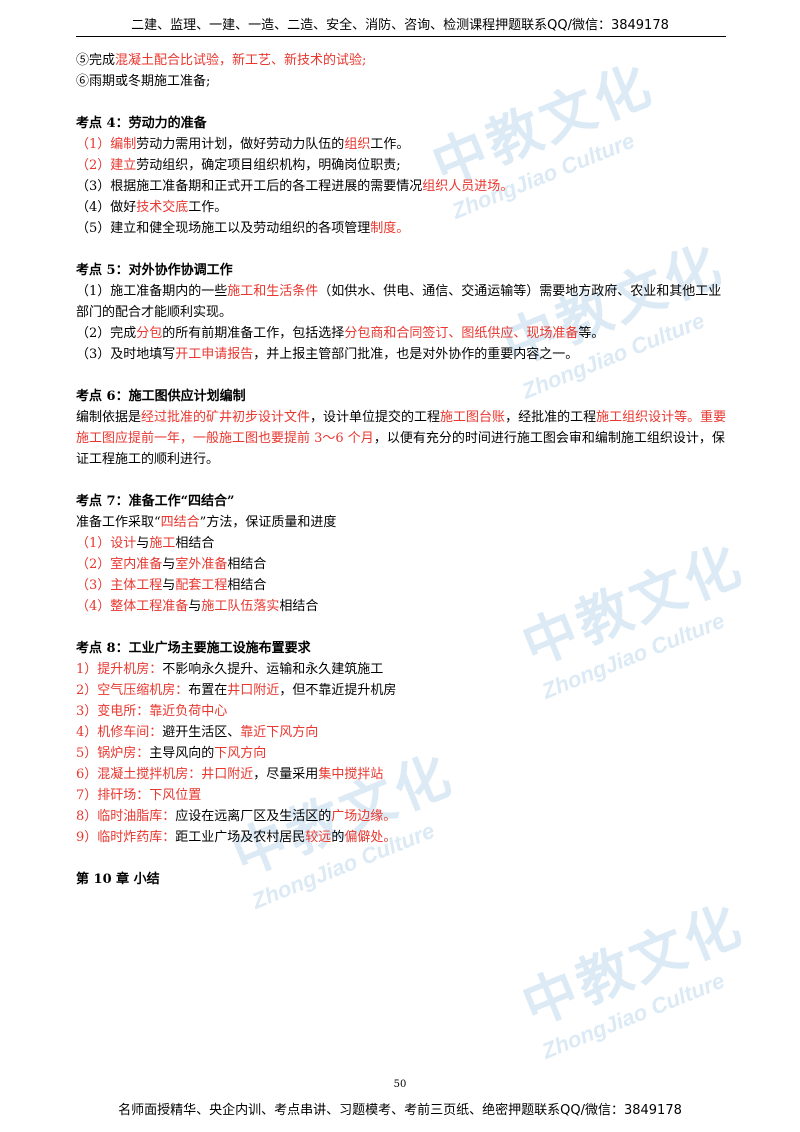 The height and width of the screenshot is (1132, 800). I want to click on body-text: 不影响永久提升、运输和永久建筑施工, so click(273, 669).